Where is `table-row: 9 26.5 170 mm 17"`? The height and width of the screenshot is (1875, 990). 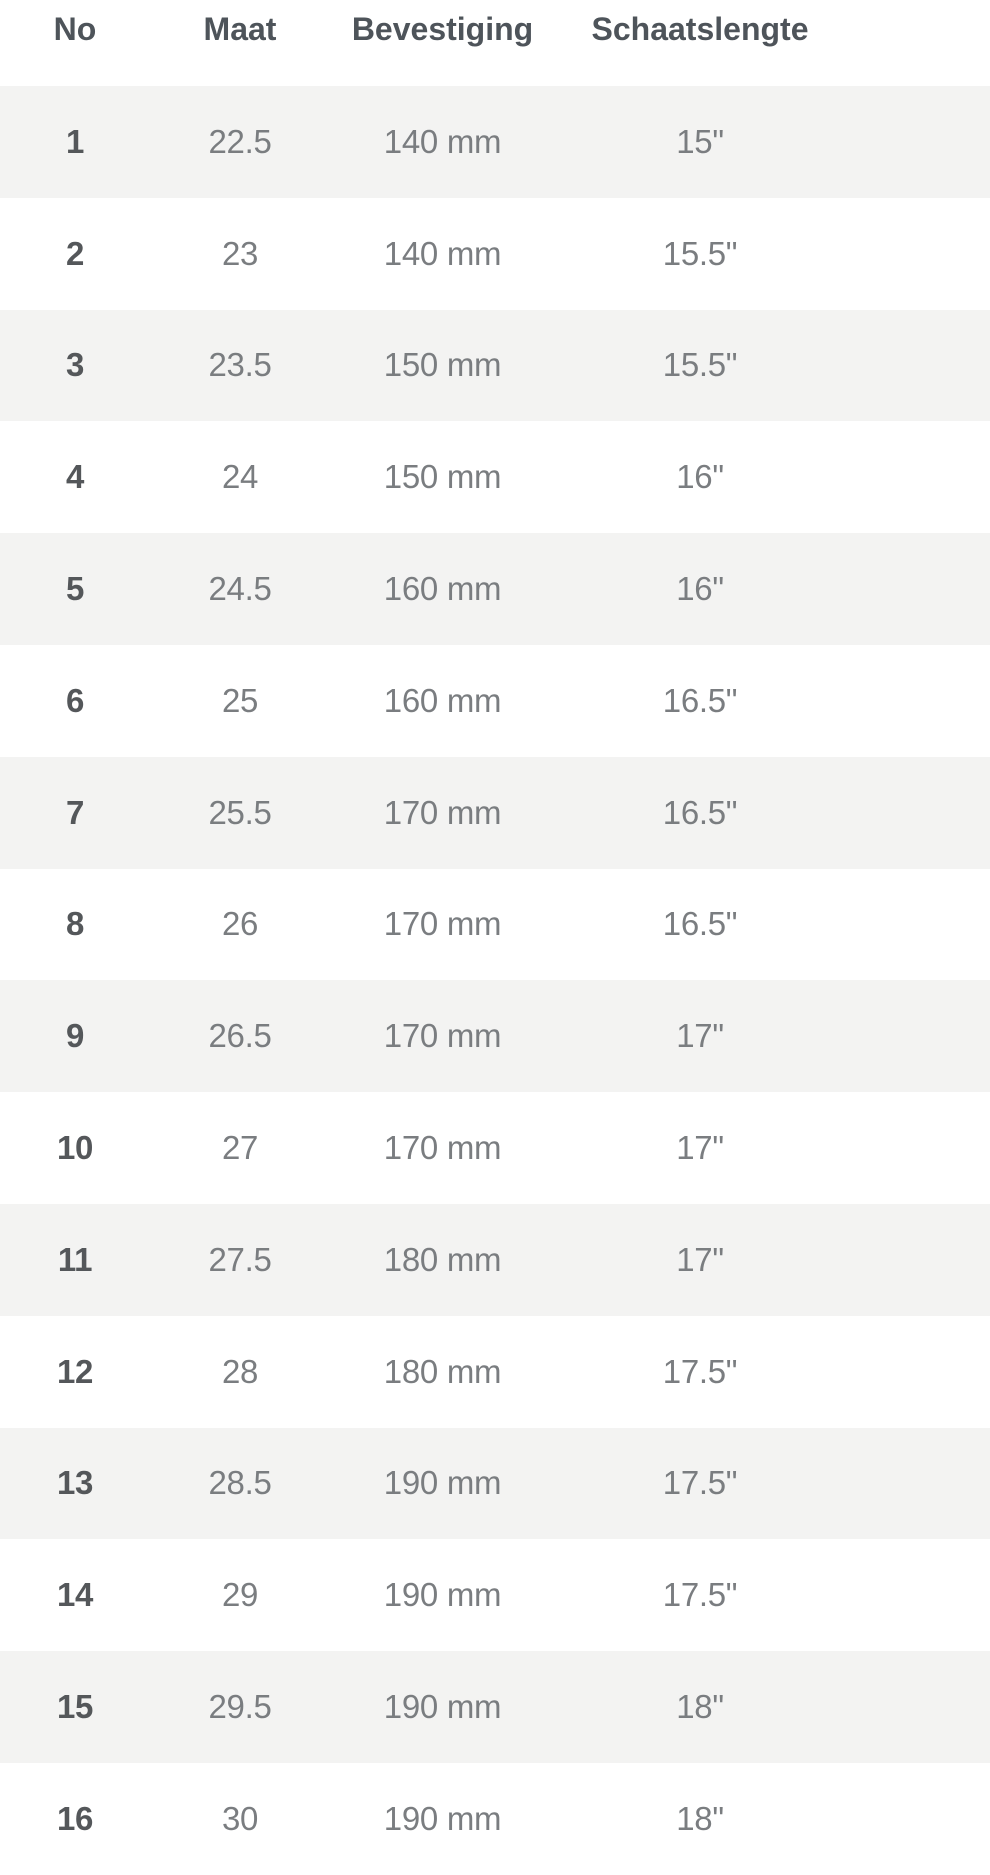 table-row: 9 26.5 170 mm 17" is located at coordinates (495, 1036).